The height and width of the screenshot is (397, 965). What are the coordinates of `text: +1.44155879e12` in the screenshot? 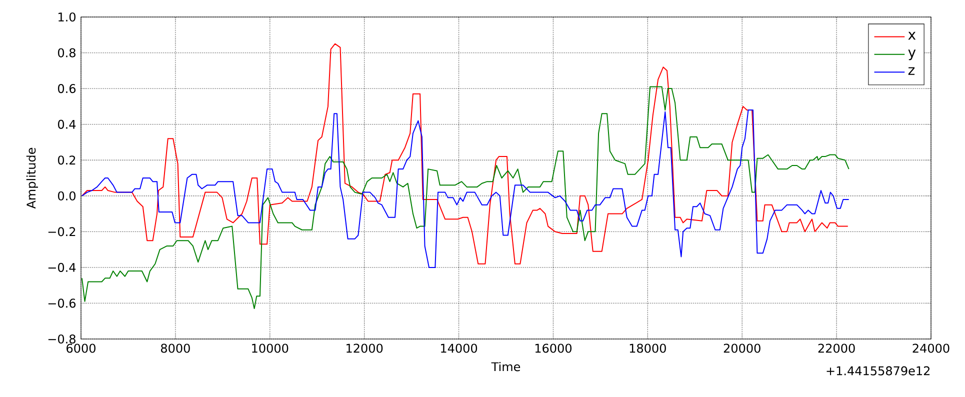 It's located at (878, 371).